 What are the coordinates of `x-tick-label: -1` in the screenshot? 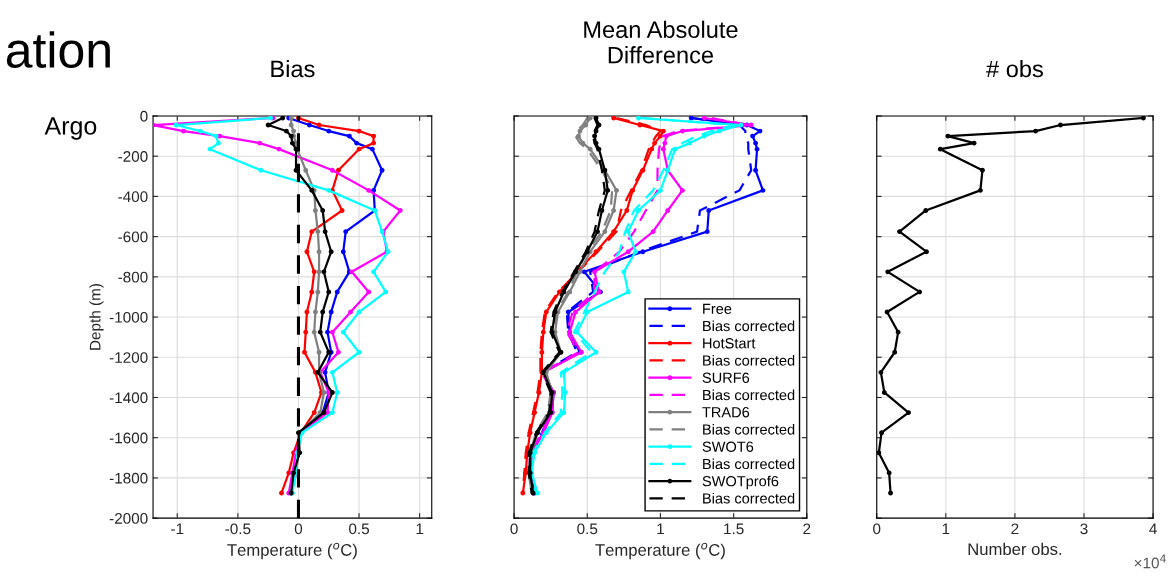 It's located at (177, 529).